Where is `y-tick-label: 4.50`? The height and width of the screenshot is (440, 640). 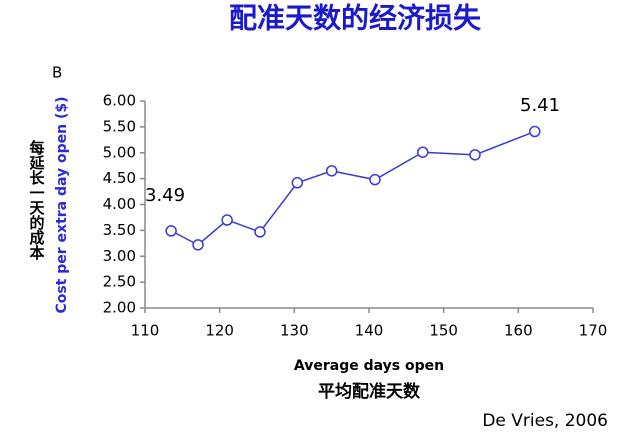 y-tick-label: 4.50 is located at coordinates (119, 178).